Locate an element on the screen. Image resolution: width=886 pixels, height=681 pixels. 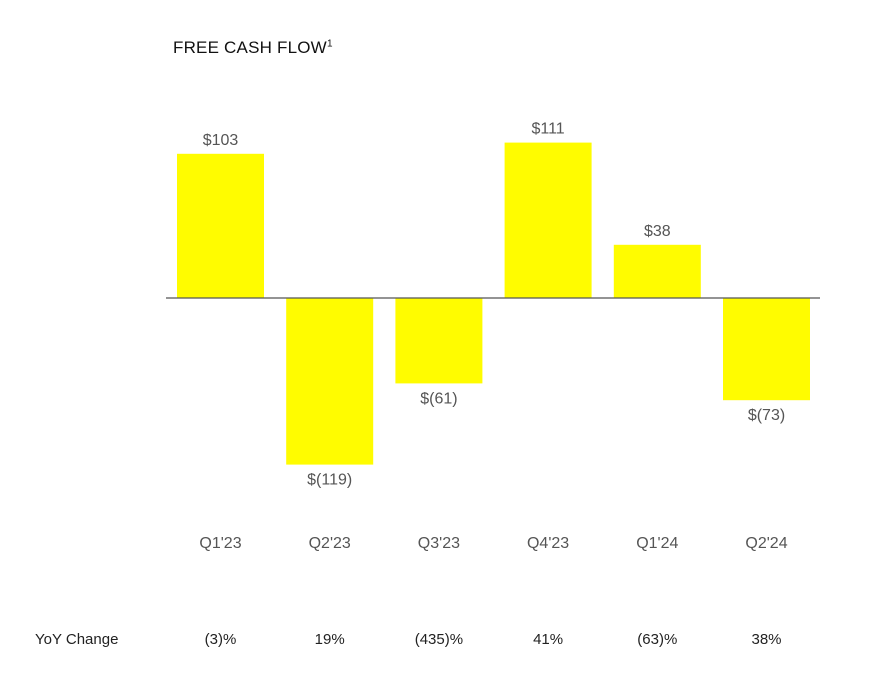
yoy-row-label: YoY Change is located at coordinates (77, 639).